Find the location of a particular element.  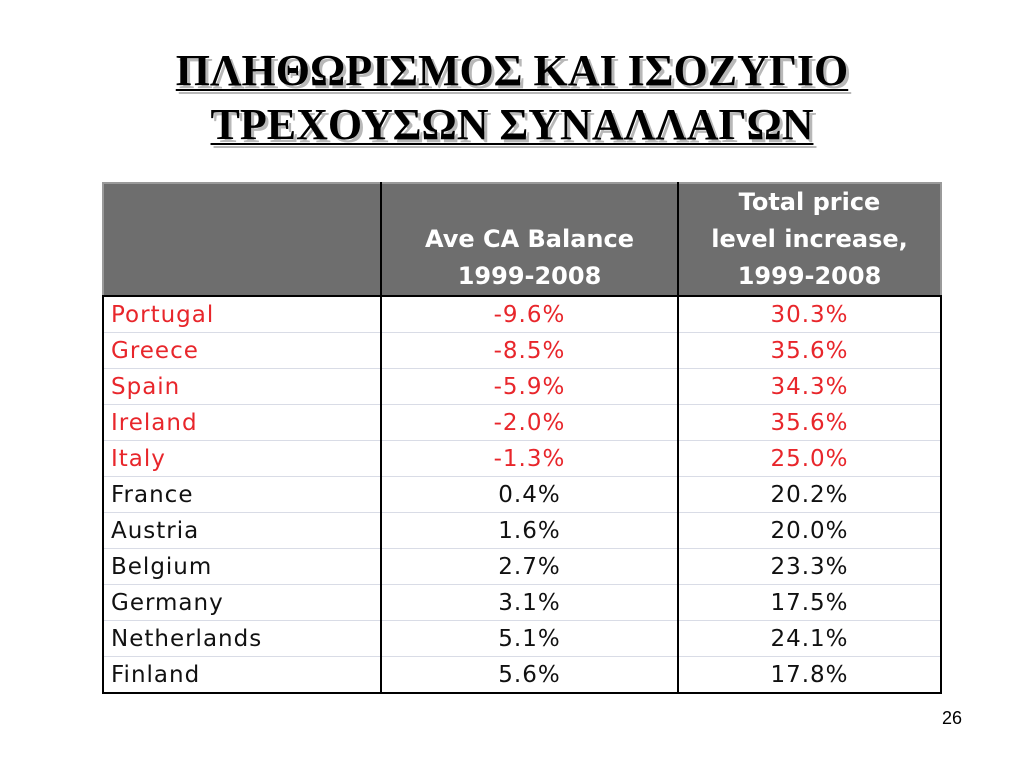

table-row: Germany 3.1% 17.5% is located at coordinates (522, 602).